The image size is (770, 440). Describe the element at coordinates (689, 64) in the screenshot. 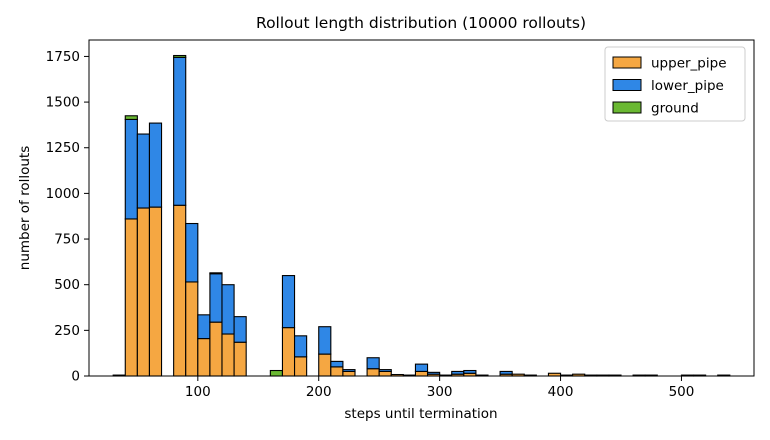

I see `legend-label-upper_pipe: upper_pipe` at that location.